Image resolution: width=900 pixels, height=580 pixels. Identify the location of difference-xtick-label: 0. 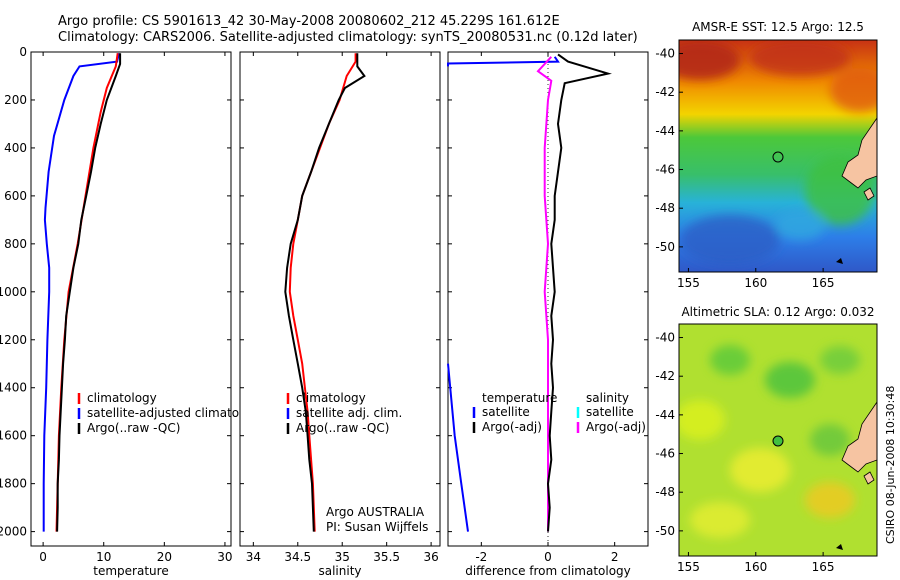
(548, 557).